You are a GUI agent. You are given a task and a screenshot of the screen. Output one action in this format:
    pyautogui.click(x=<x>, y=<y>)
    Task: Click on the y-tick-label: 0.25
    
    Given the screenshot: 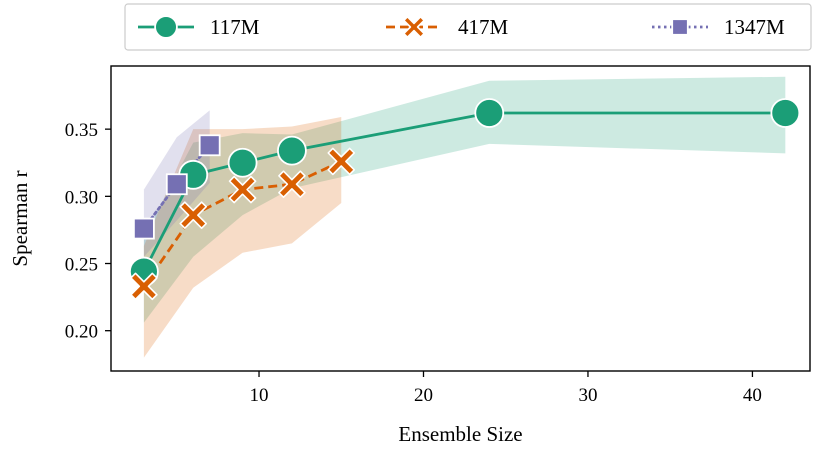 What is the action you would take?
    pyautogui.click(x=81, y=265)
    